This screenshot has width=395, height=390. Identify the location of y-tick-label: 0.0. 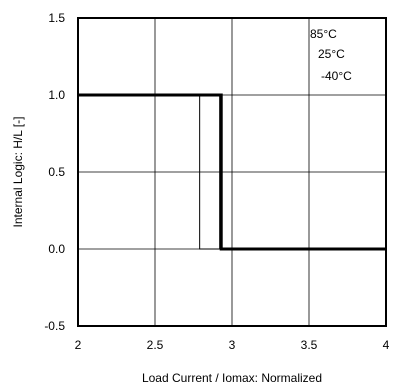
(56, 249).